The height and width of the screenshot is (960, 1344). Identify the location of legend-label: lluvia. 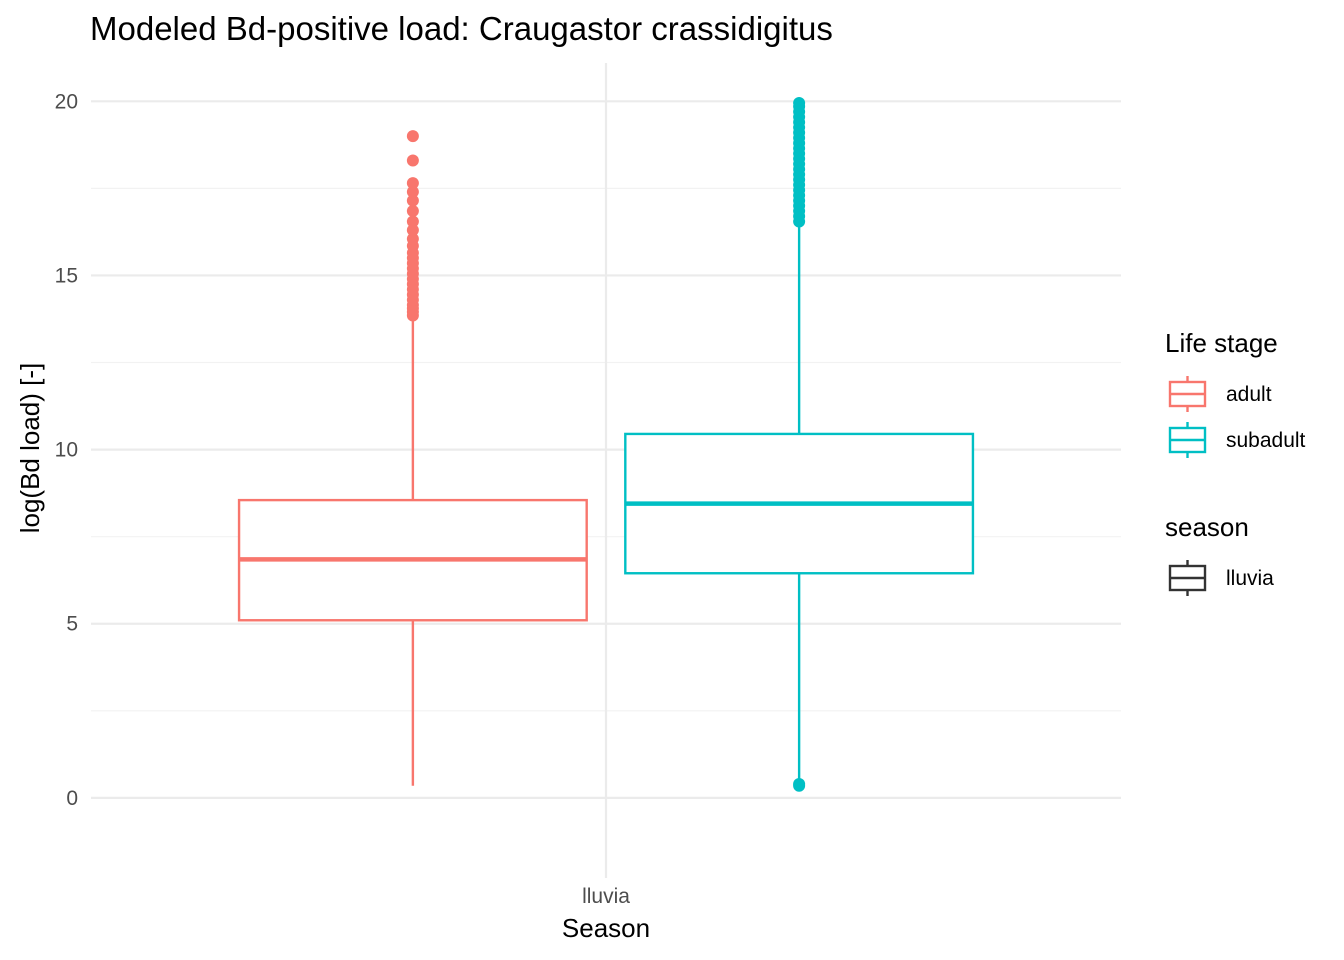
(1250, 578).